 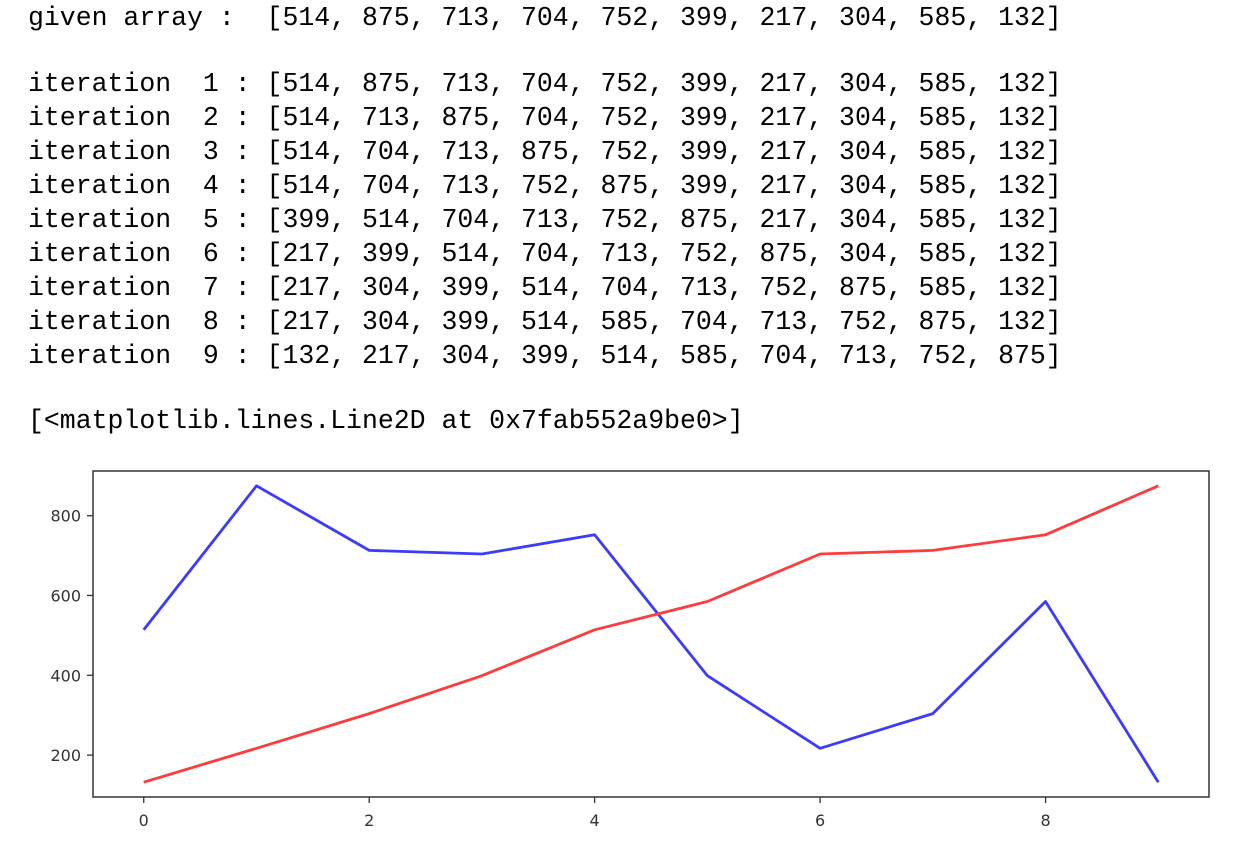 I want to click on iteration-label: iteration 2 :, so click(x=139, y=118).